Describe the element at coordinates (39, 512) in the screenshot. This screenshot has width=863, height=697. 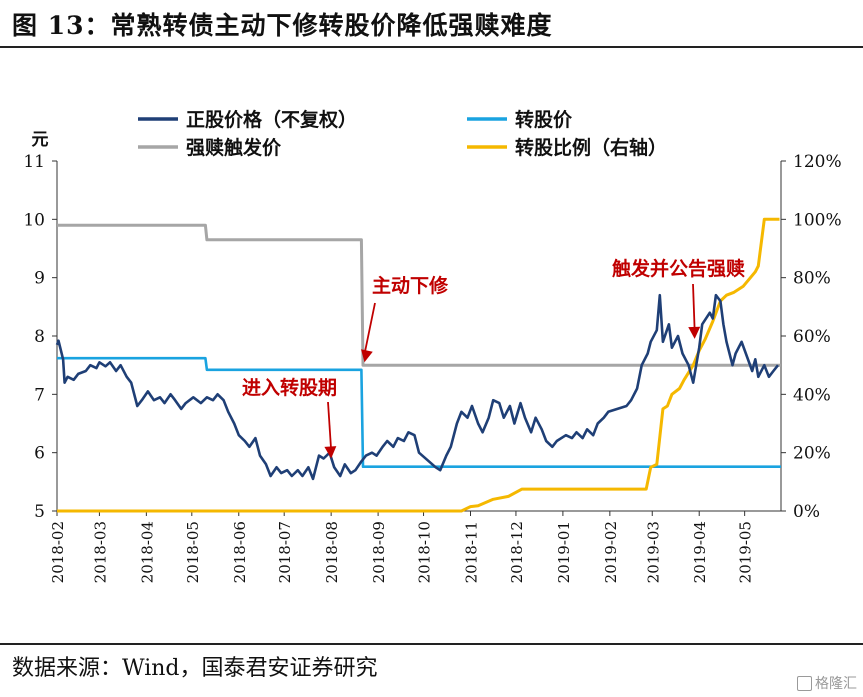
I see `left-tick-label: 5` at that location.